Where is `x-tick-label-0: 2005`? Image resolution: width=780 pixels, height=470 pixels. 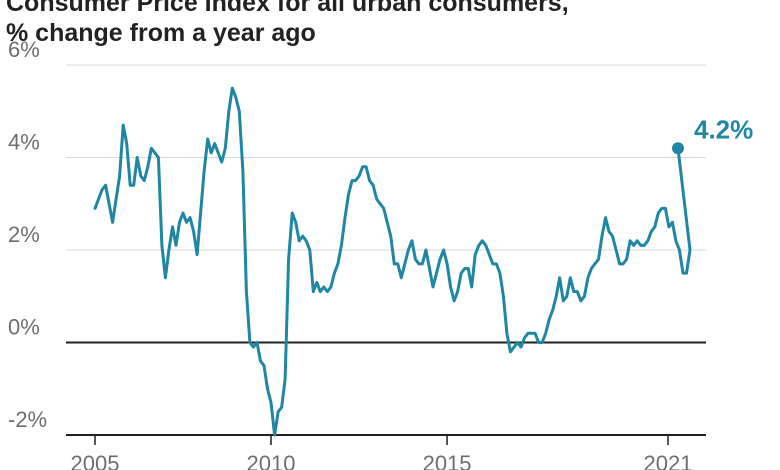
x-tick-label-0: 2005 is located at coordinates (95, 460).